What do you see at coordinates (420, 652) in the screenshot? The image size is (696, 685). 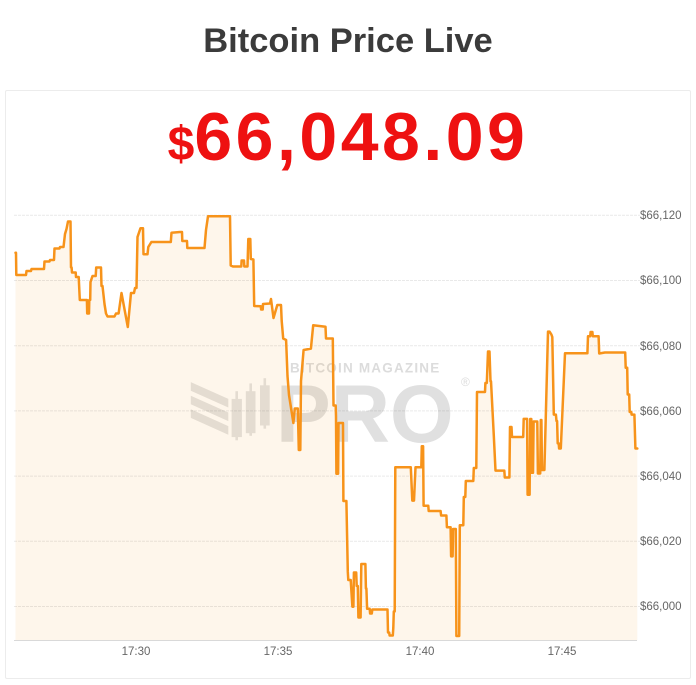 I see `svg-text: 17:40` at bounding box center [420, 652].